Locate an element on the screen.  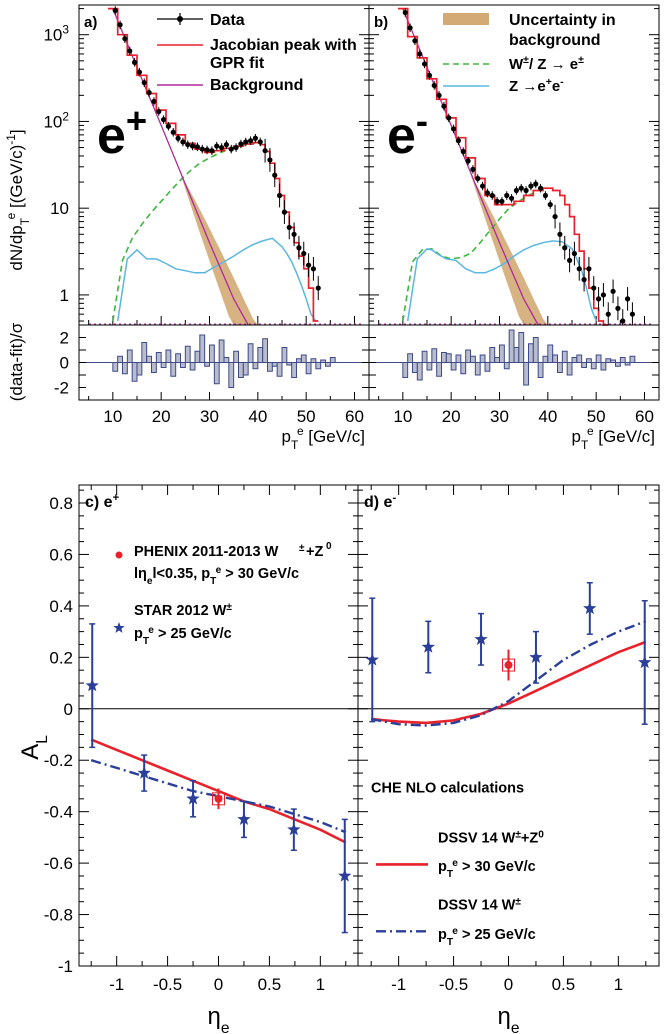
legend-star-cut: pTe > 25 GeV/c is located at coordinates (183, 636).